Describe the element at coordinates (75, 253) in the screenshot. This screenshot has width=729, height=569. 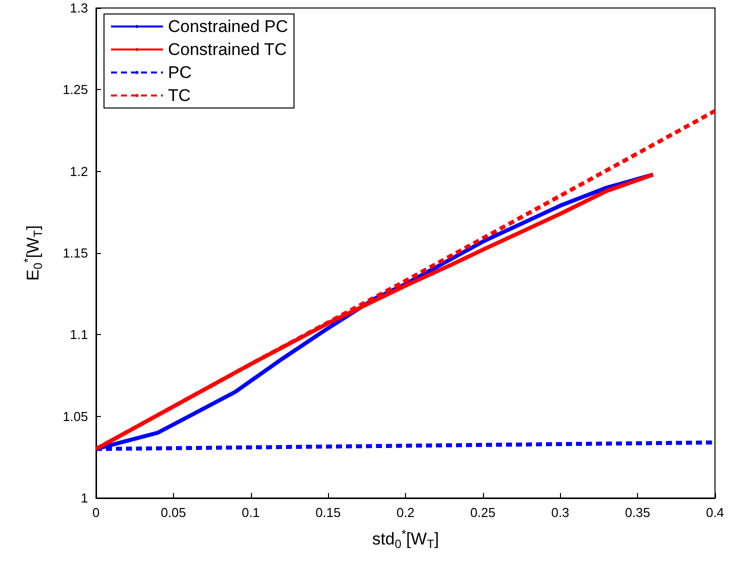
I see `y-tick-label: 1.15` at that location.